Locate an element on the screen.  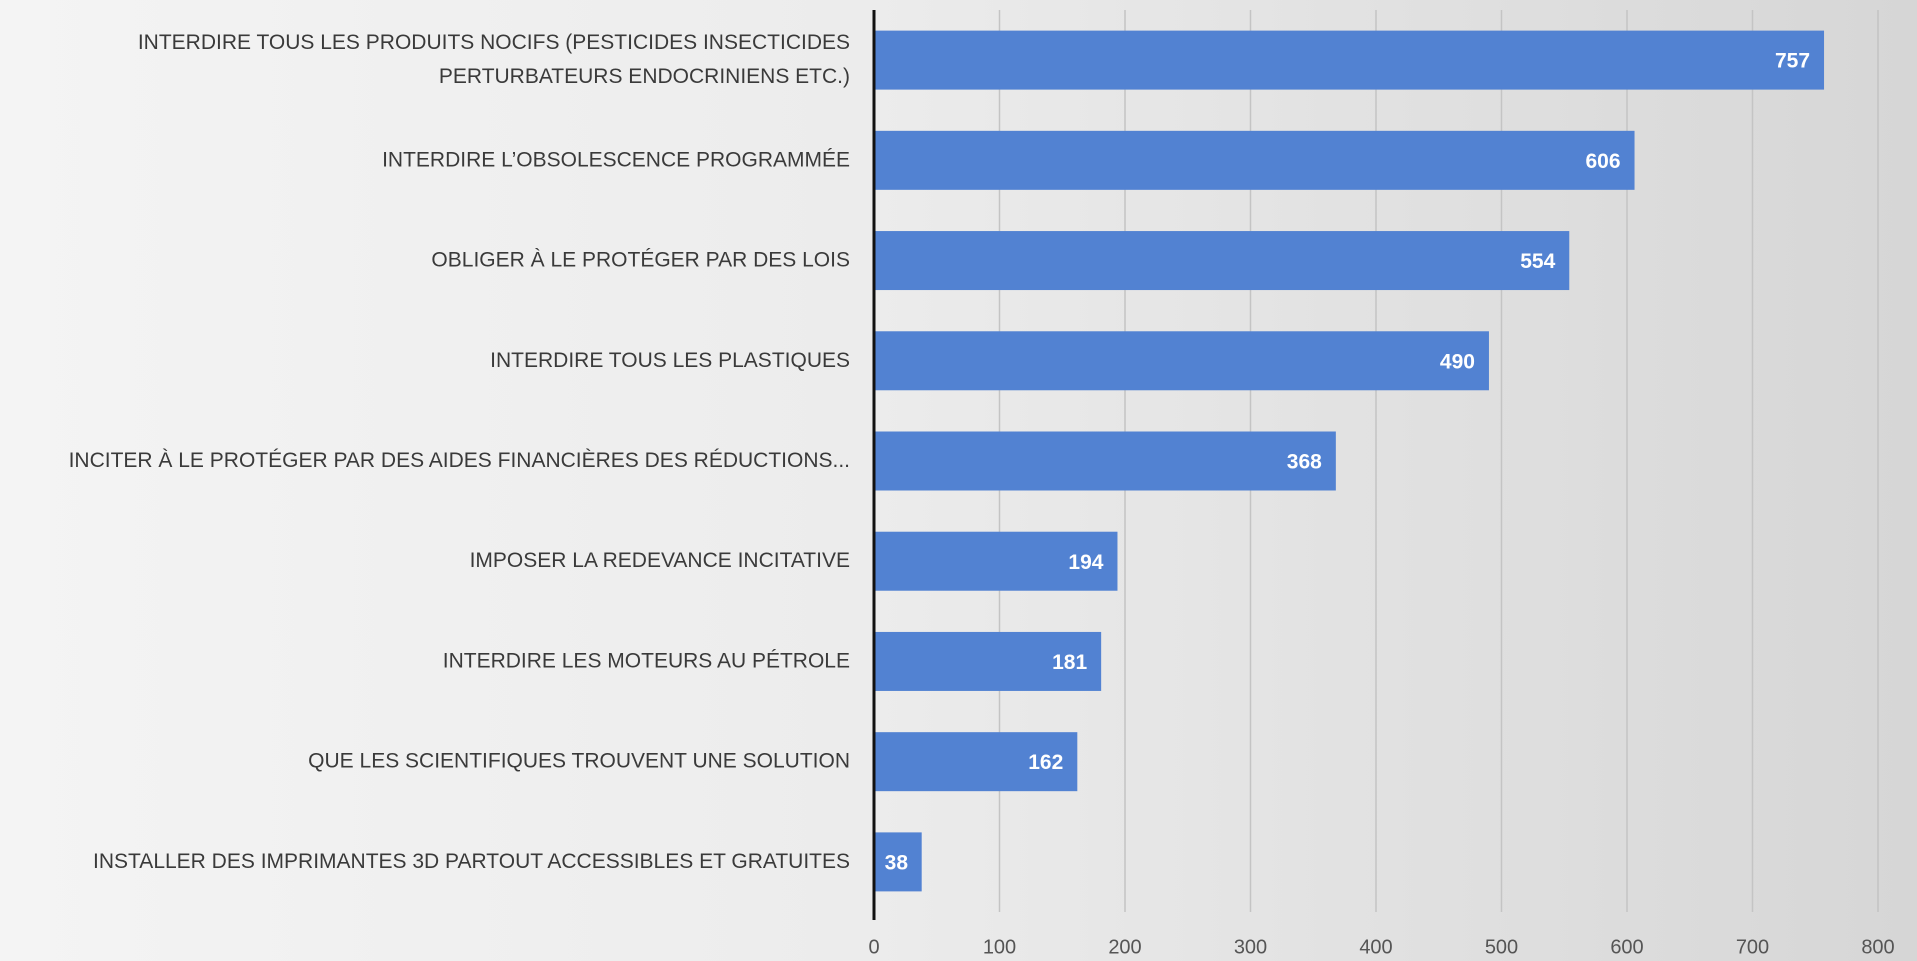
value-label: 490 is located at coordinates (1457, 361).